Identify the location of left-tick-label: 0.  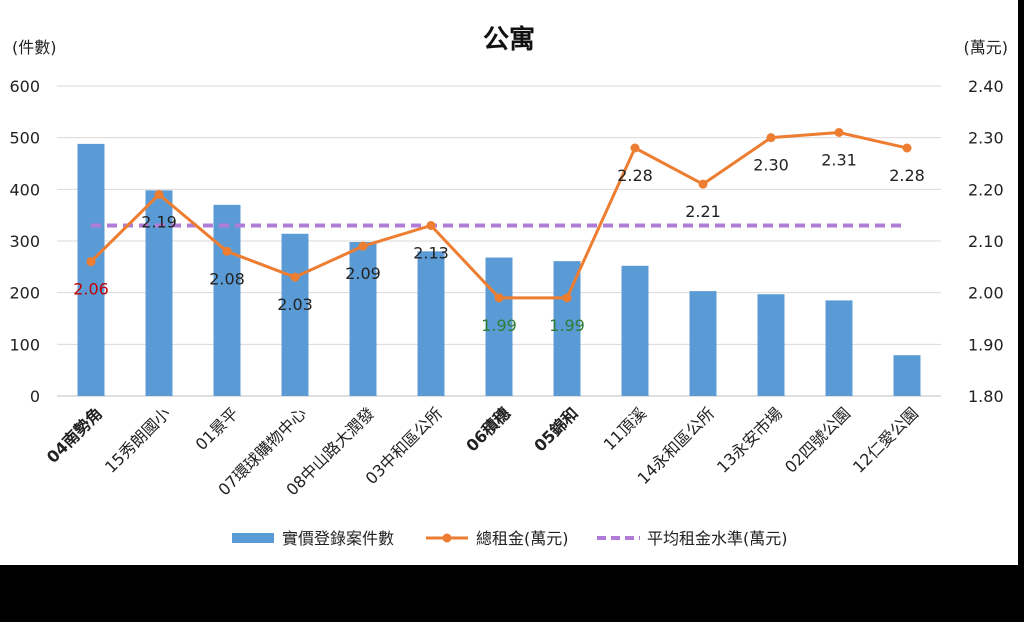
(35, 396).